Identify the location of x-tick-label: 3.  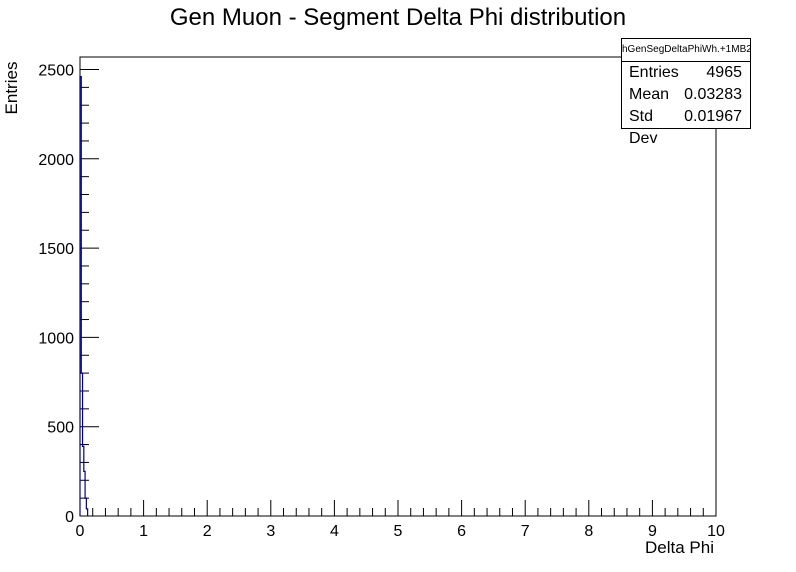
(270, 531).